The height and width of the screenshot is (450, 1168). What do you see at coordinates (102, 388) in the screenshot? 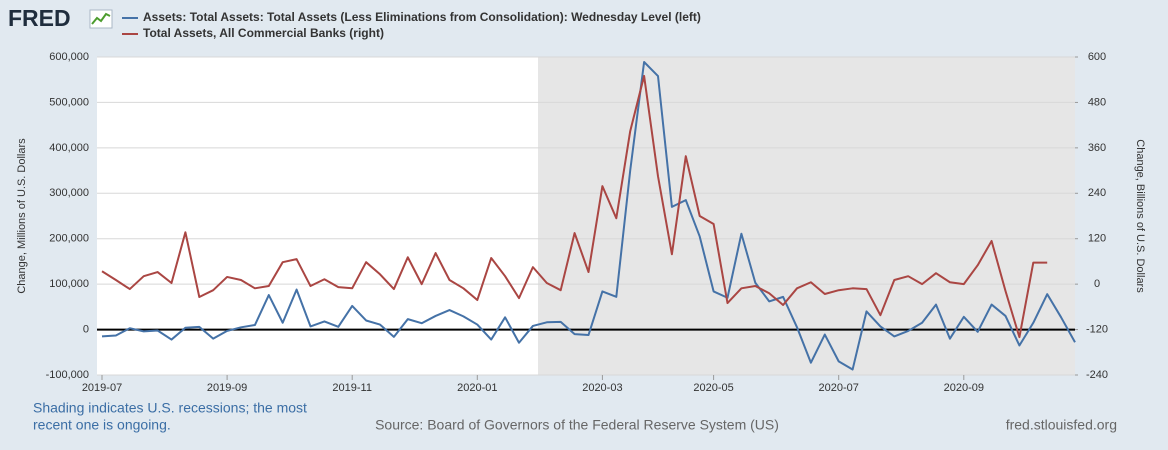
I see `x-tick-label: 2019-07` at bounding box center [102, 388].